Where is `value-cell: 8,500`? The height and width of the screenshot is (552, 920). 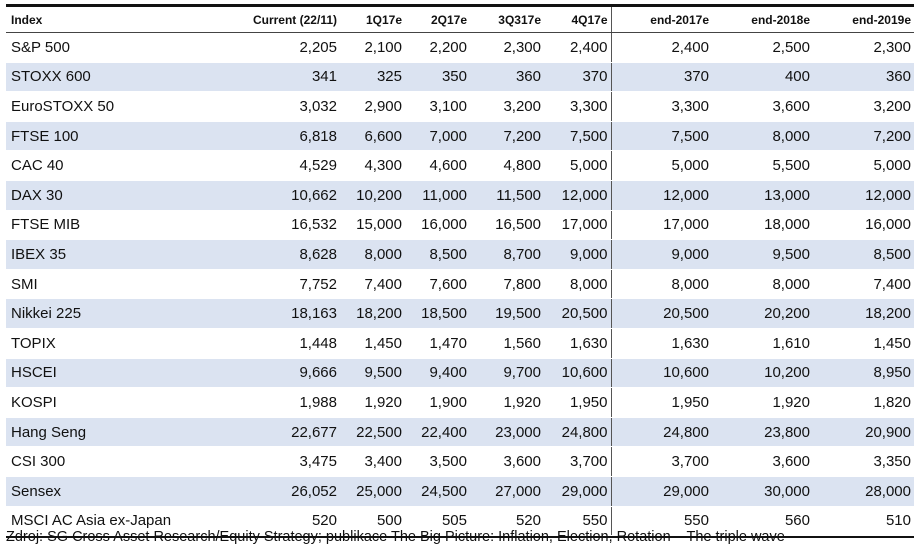 value-cell: 8,500 is located at coordinates (437, 254).